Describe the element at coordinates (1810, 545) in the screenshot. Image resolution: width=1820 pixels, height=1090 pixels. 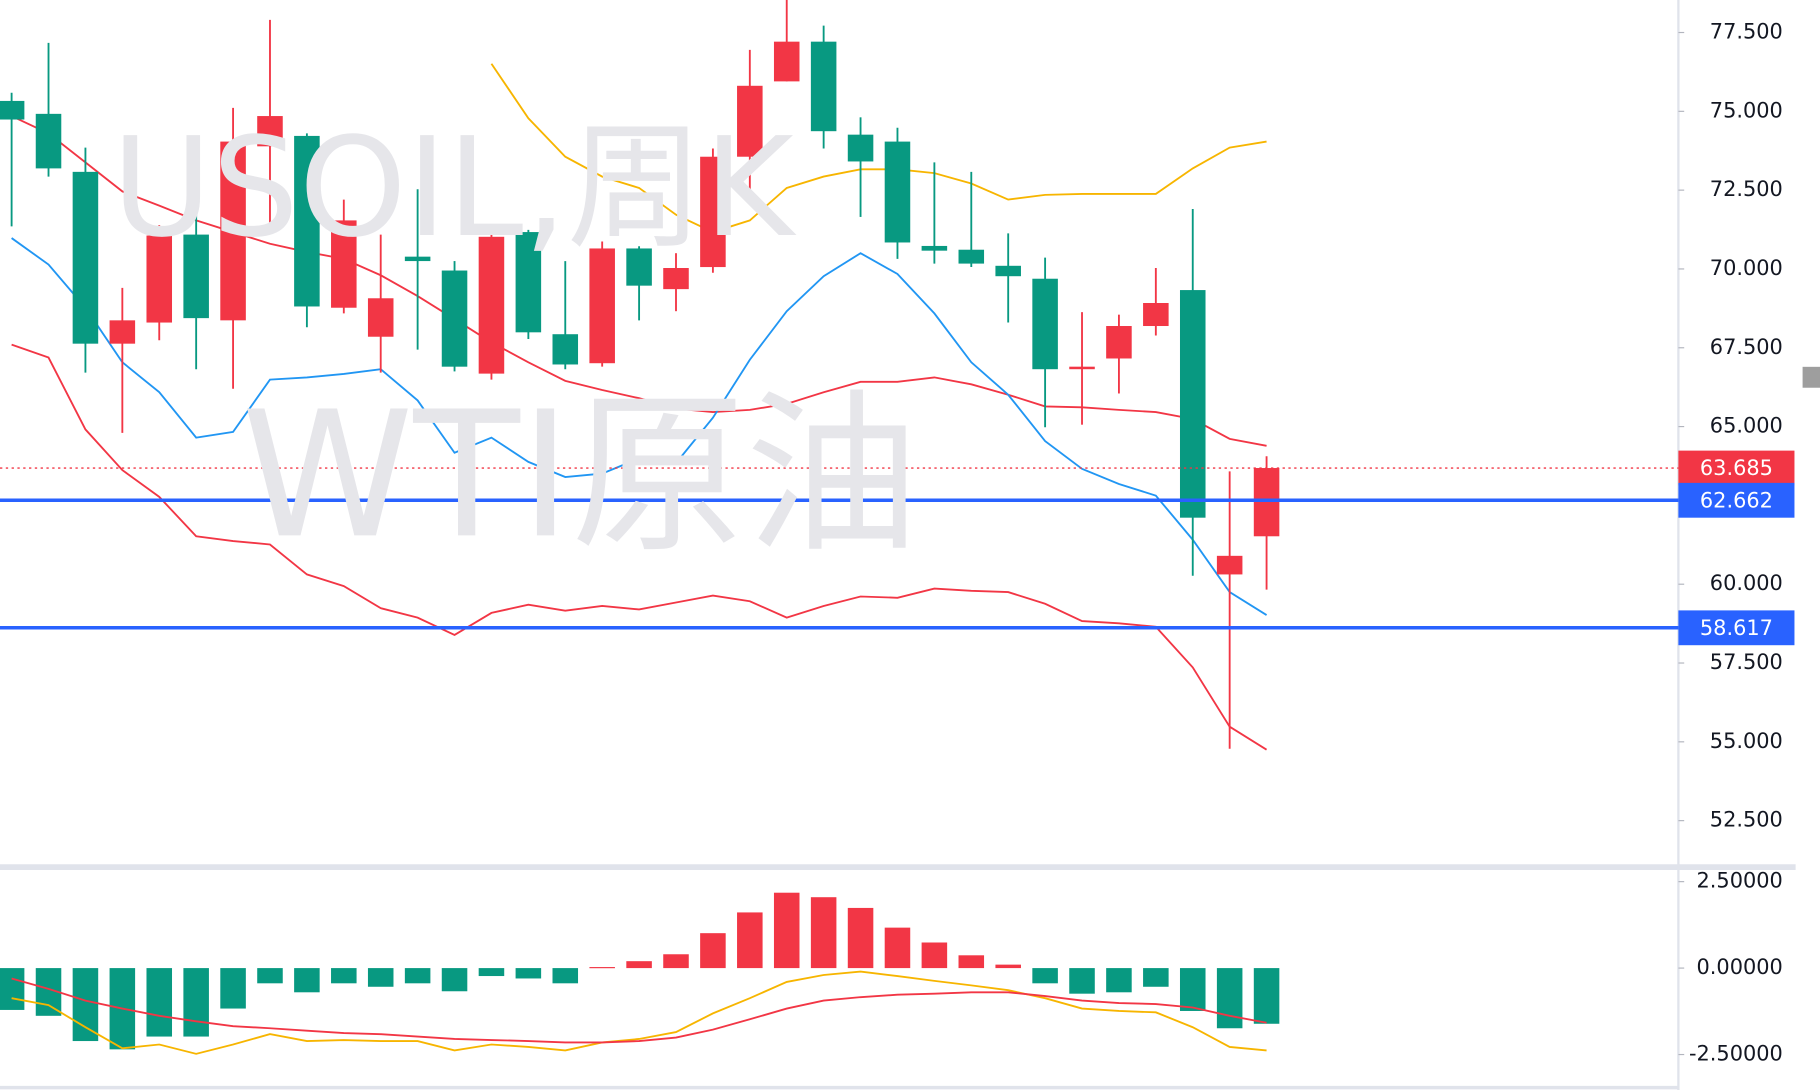
I see `right-edge` at that location.